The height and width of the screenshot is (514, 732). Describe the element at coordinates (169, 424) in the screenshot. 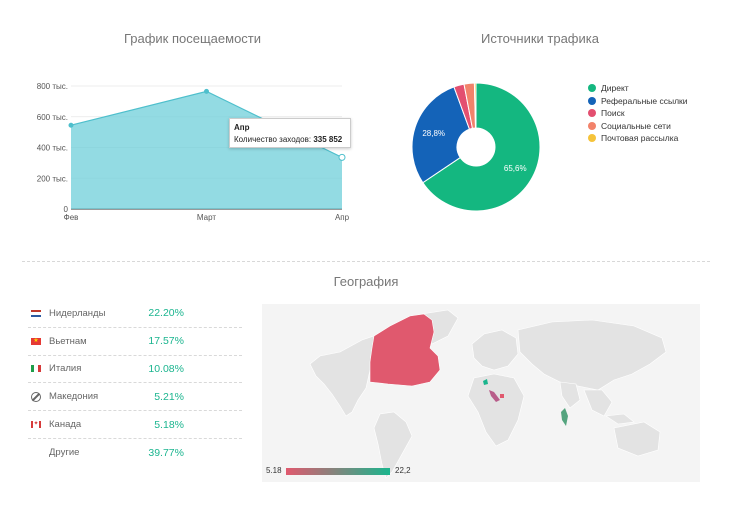

I see `country-percent: 5.18%` at that location.